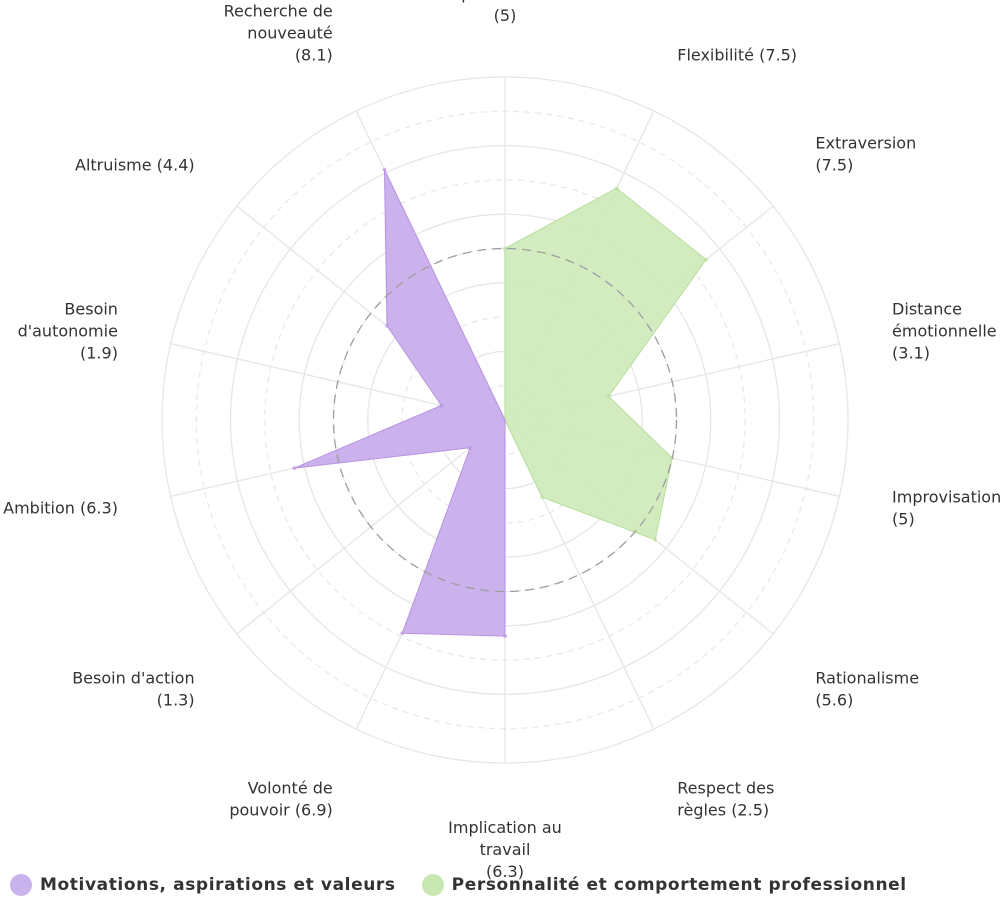  I want to click on axis-label: Implication au travail (6.3), so click(505, 849).